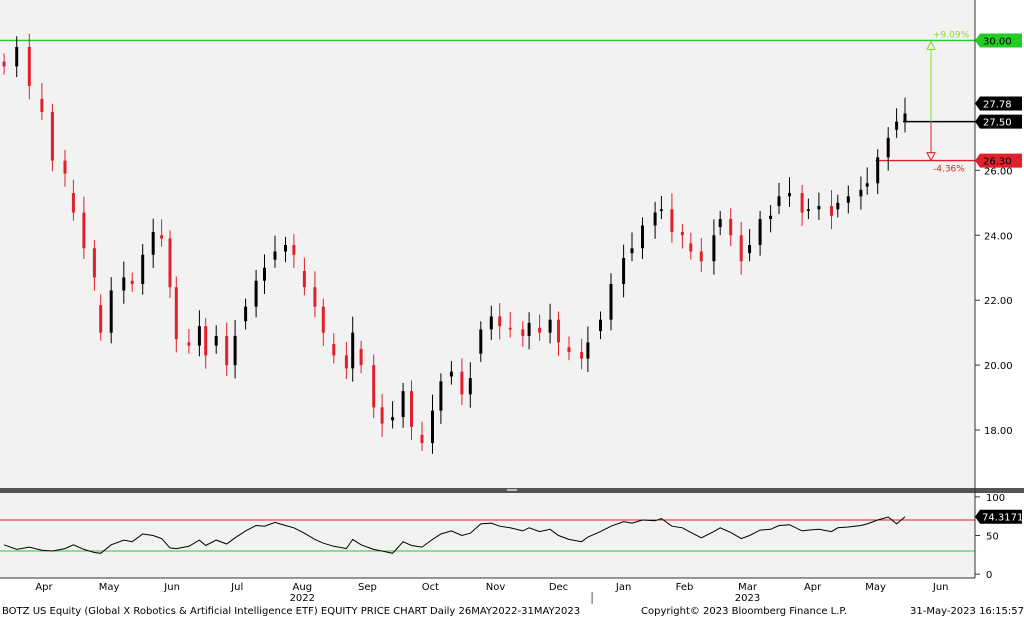 The width and height of the screenshot is (1024, 620). What do you see at coordinates (995, 498) in the screenshot?
I see `rsi-y-tick-label: 100` at bounding box center [995, 498].